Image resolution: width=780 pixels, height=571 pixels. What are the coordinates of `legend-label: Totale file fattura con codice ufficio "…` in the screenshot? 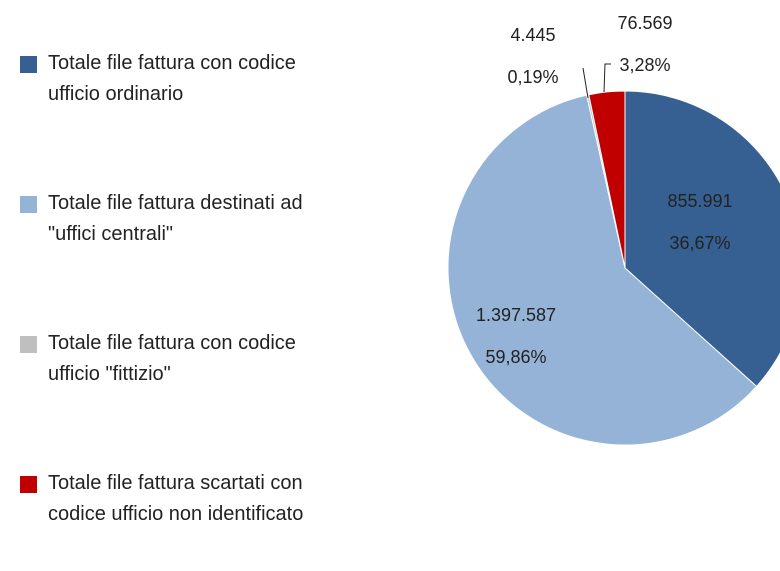 It's located at (172, 358).